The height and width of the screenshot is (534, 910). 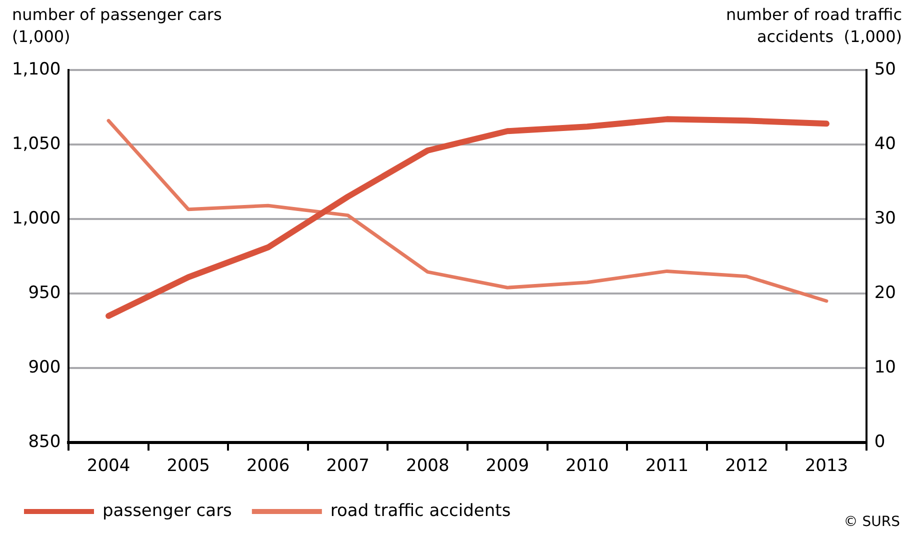 What do you see at coordinates (36, 69) in the screenshot?
I see `y-tick-label: 1,100` at bounding box center [36, 69].